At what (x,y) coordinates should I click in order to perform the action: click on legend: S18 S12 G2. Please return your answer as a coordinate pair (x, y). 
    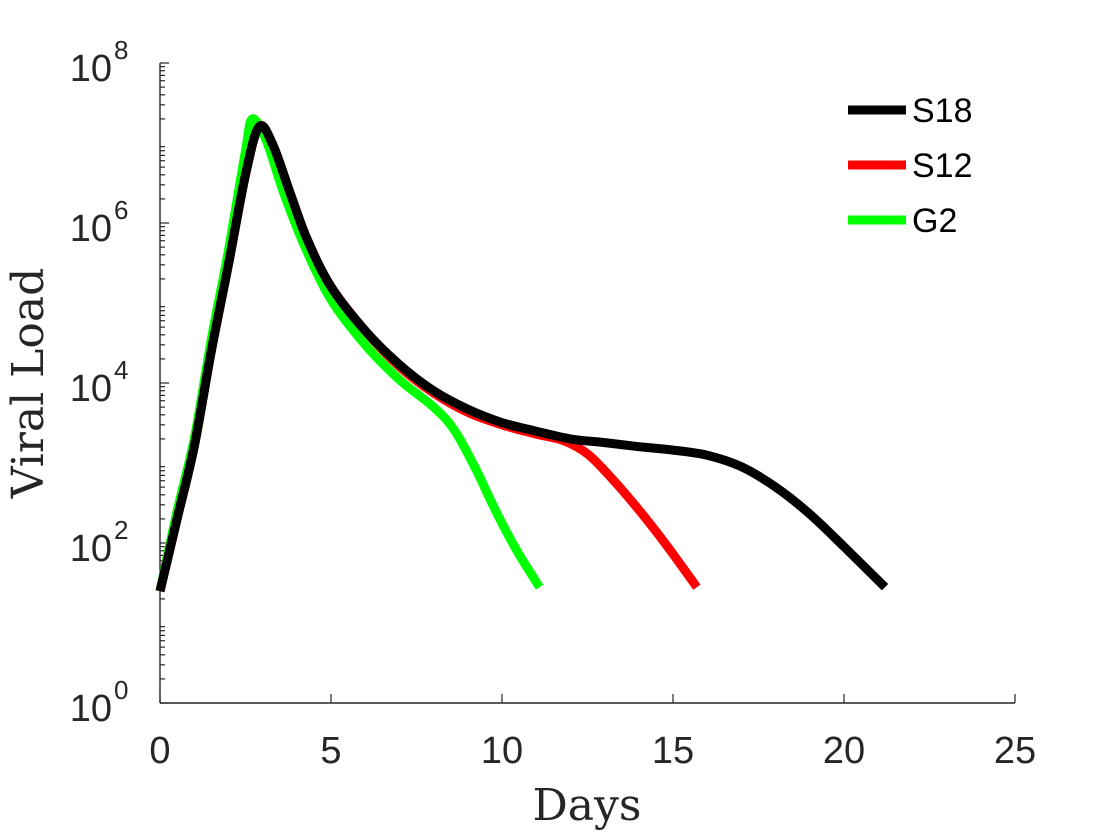
    Looking at the image, I should click on (910, 166).